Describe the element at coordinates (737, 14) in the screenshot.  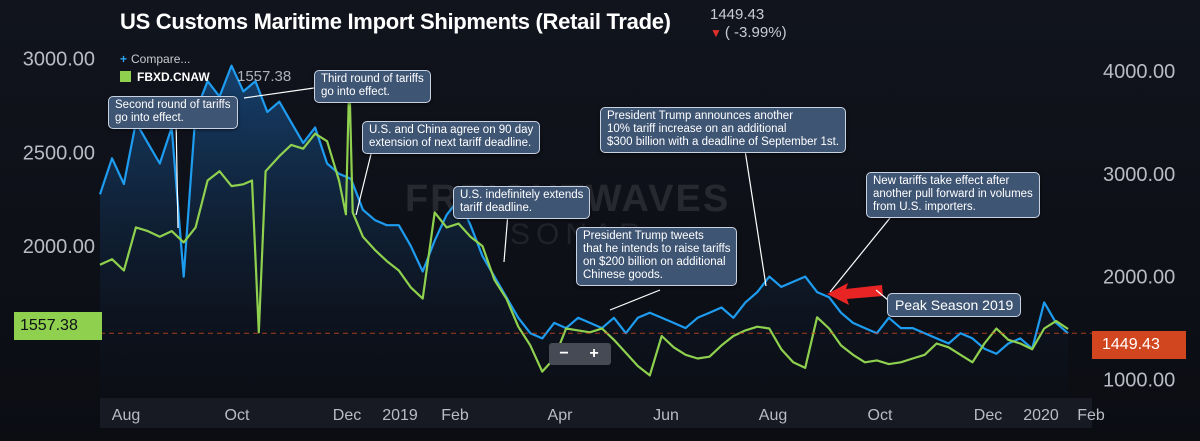
I see `last-value: 1449.43` at that location.